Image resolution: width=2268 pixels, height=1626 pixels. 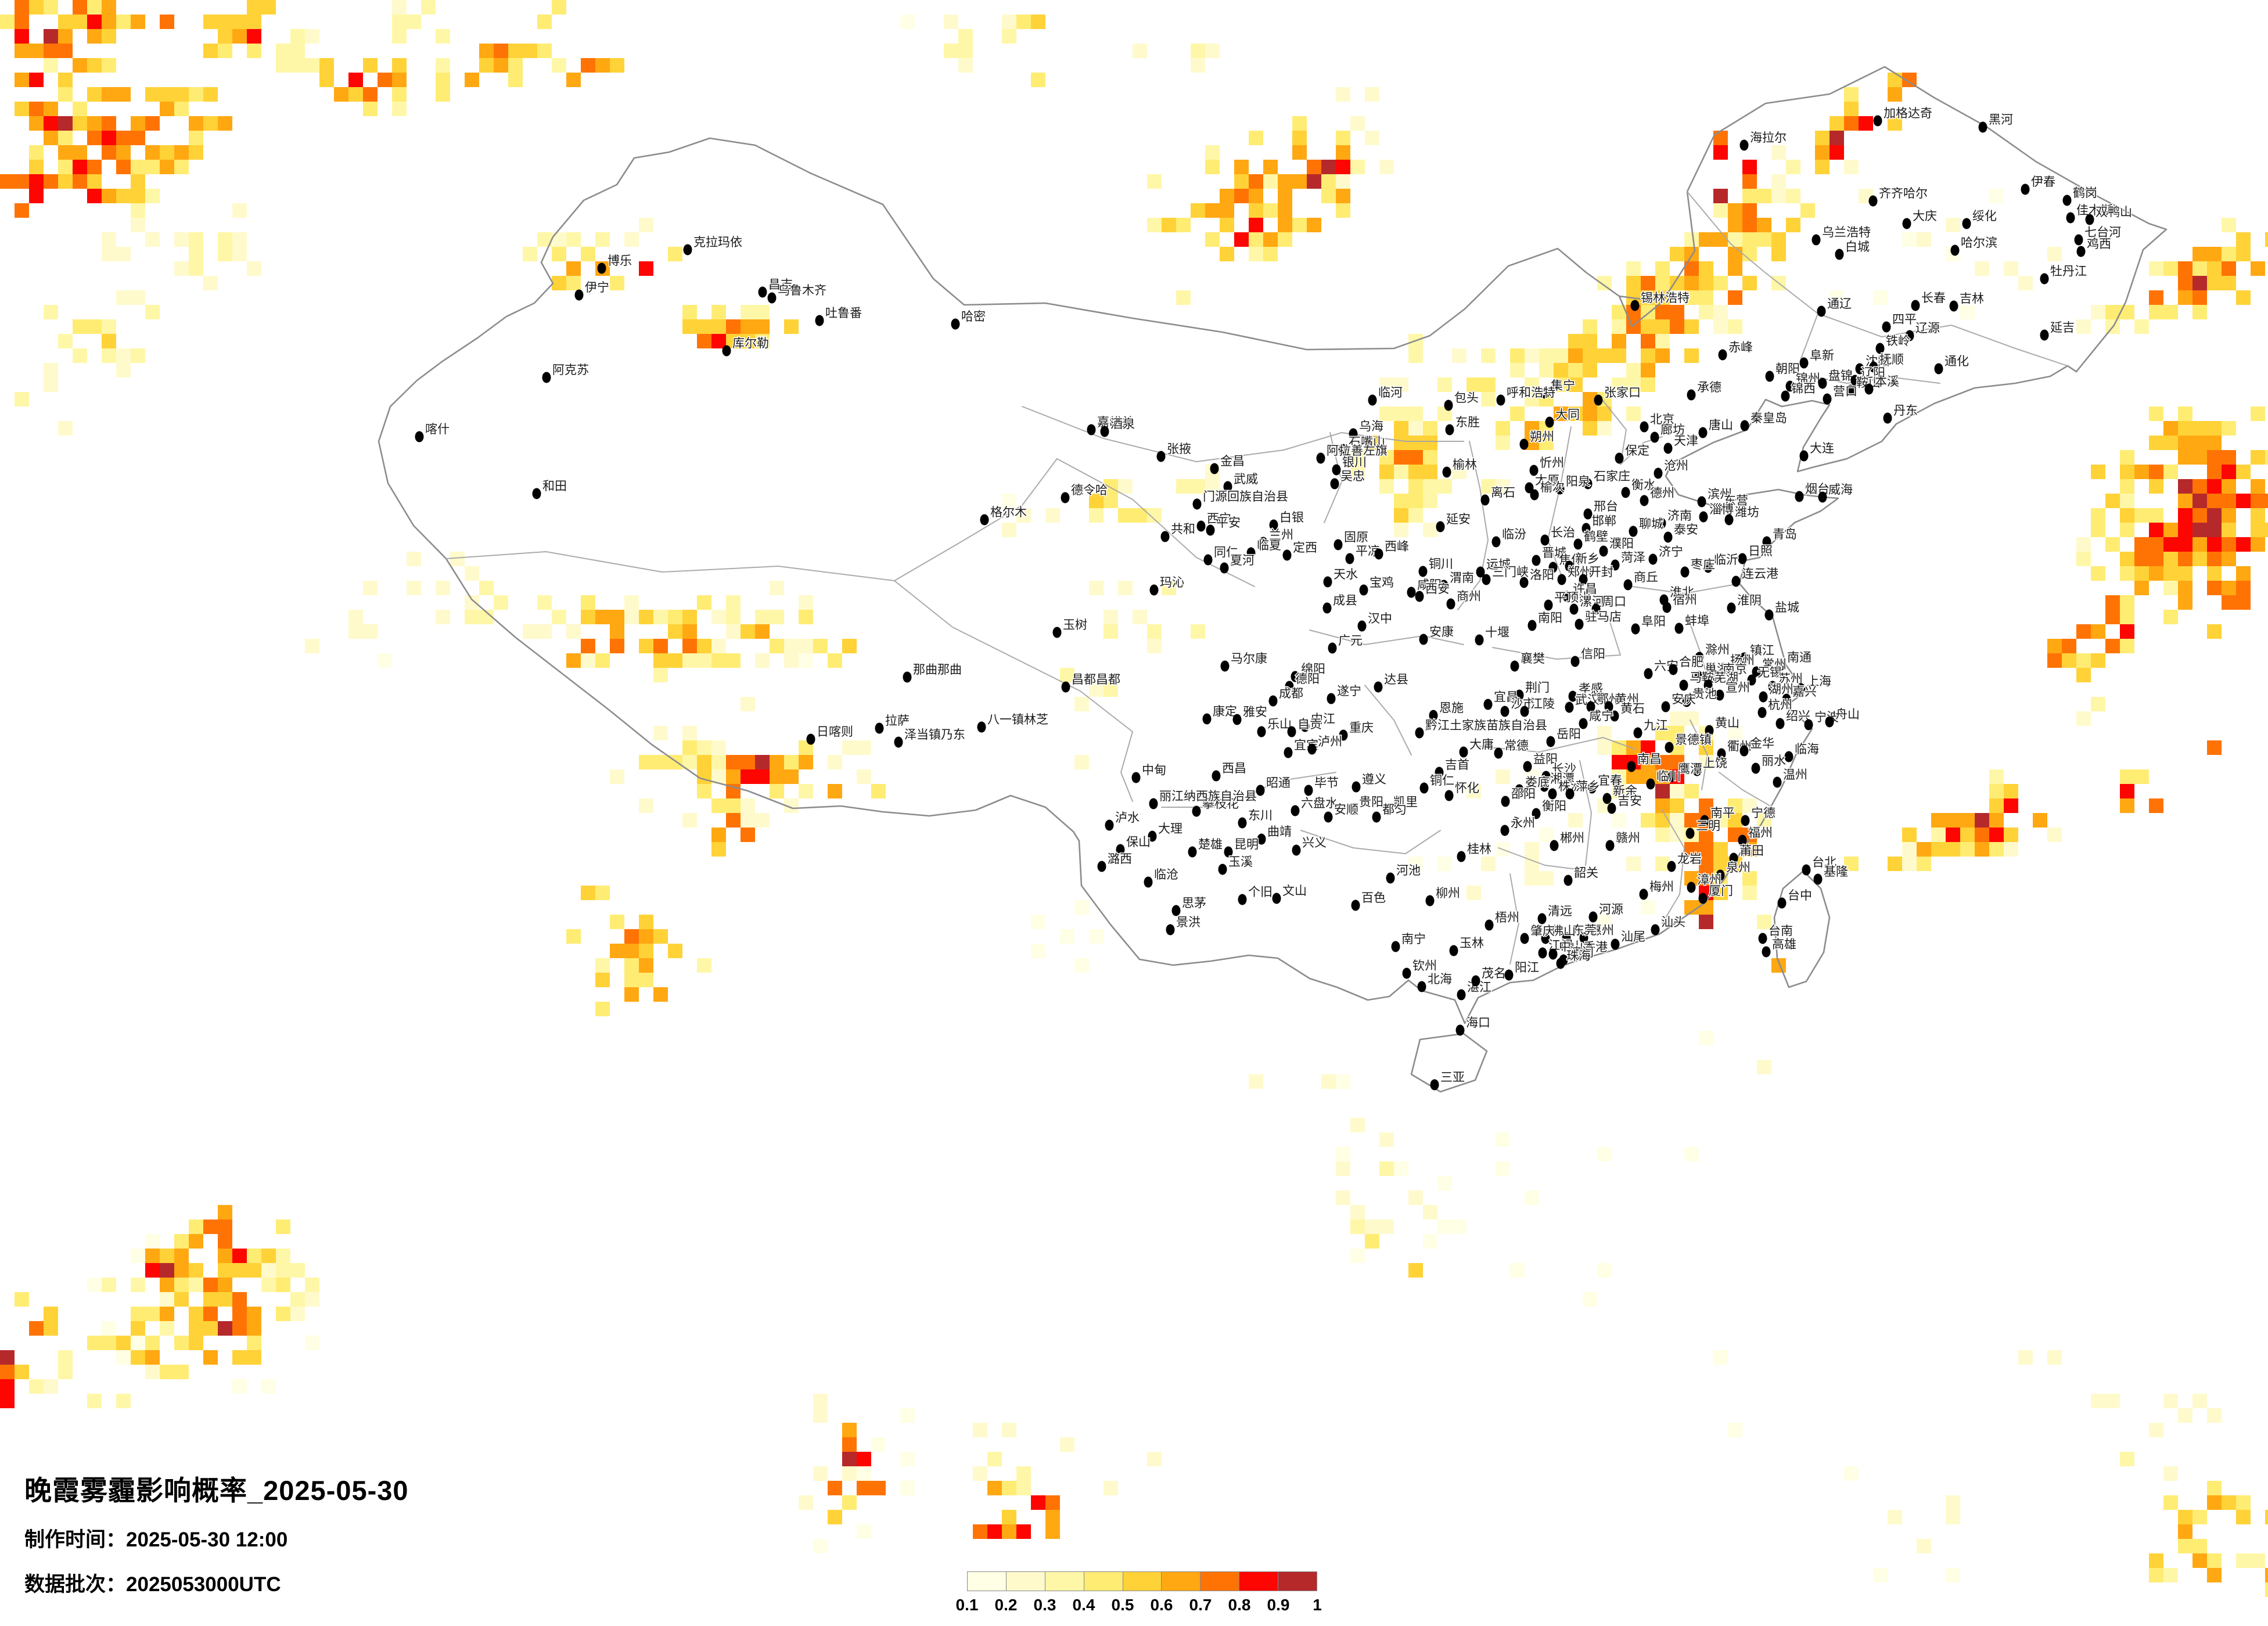 What do you see at coordinates (1927, 328) in the screenshot?
I see `city-label: 辽源` at bounding box center [1927, 328].